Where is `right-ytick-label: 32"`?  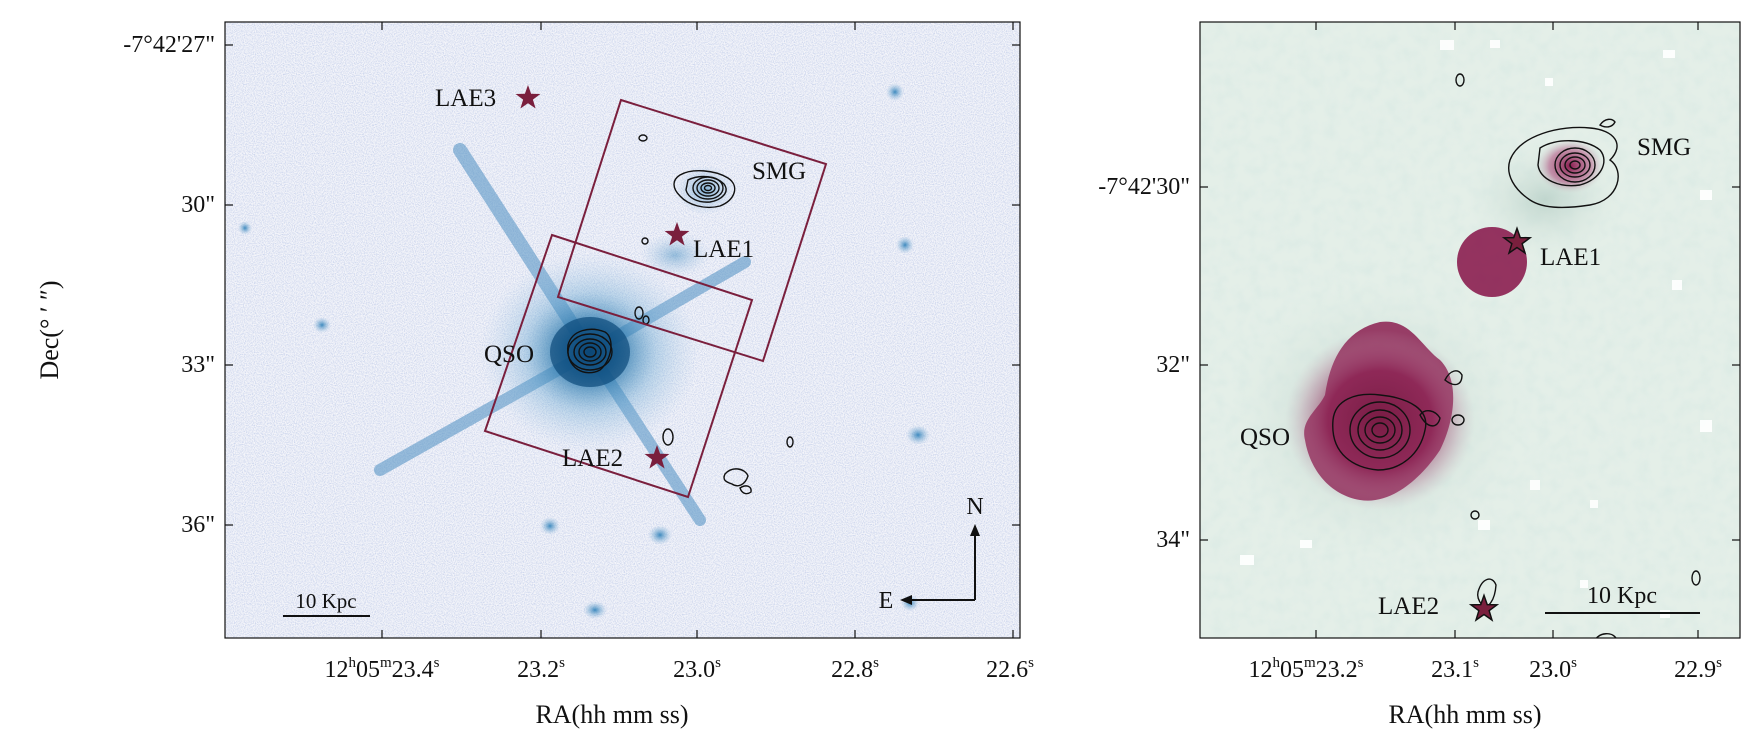 right-ytick-label: 32" is located at coordinates (1173, 365).